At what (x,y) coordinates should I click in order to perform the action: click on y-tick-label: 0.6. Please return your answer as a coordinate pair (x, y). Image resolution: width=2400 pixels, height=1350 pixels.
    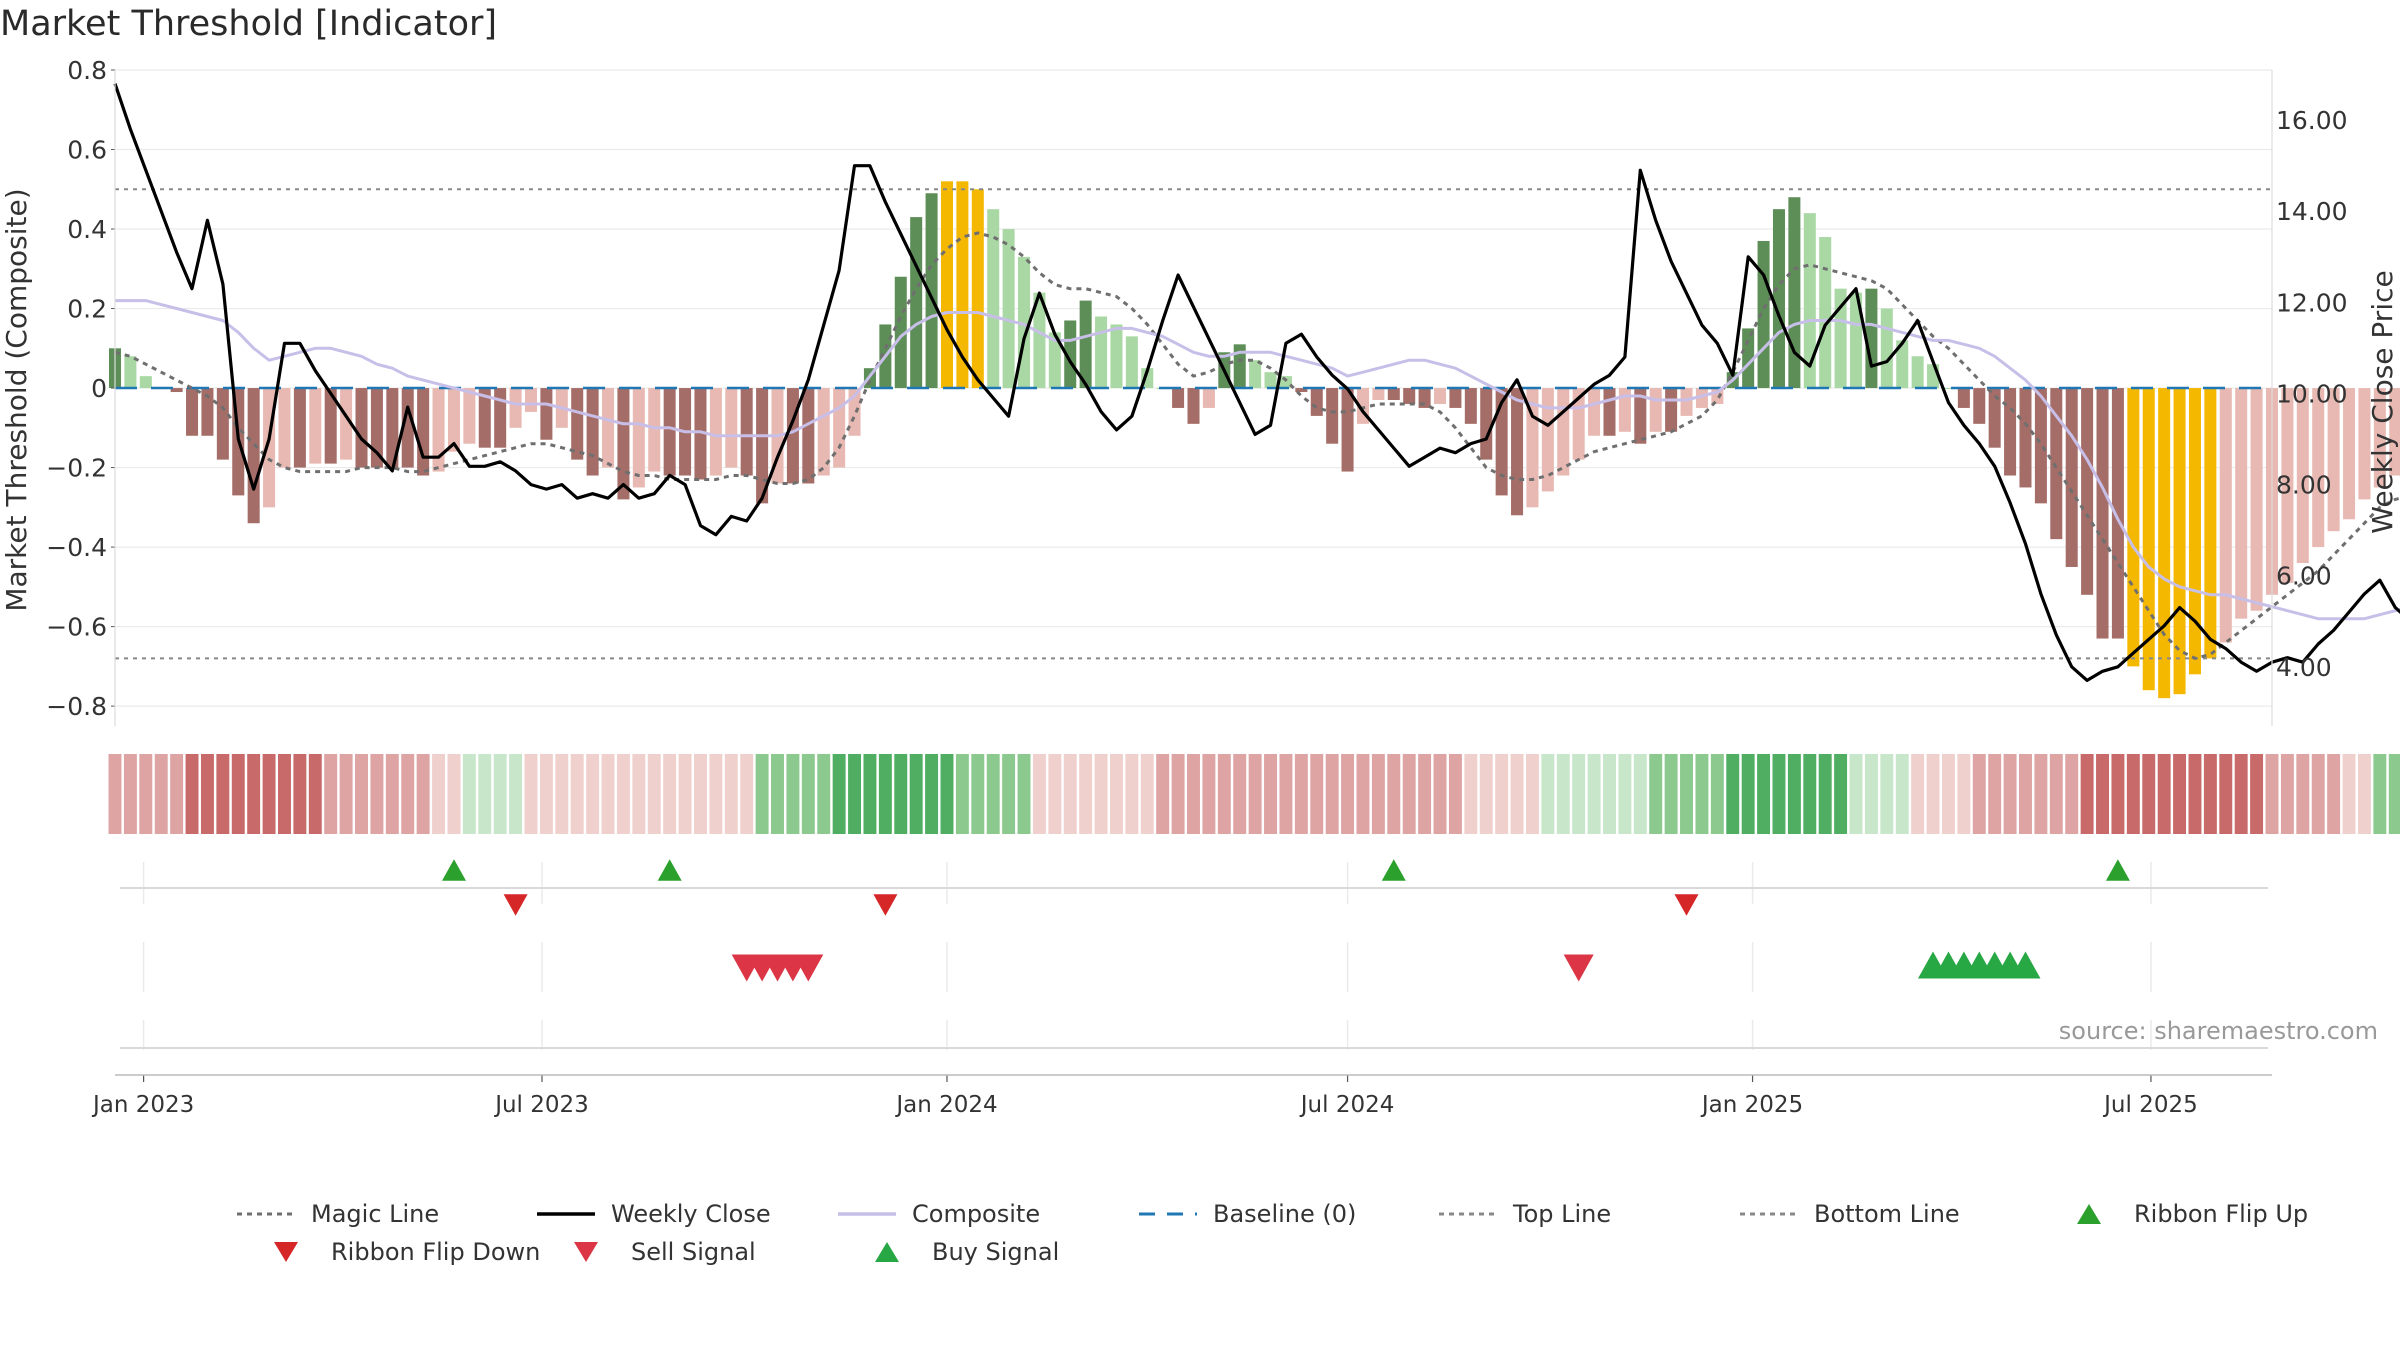
    Looking at the image, I should click on (87, 150).